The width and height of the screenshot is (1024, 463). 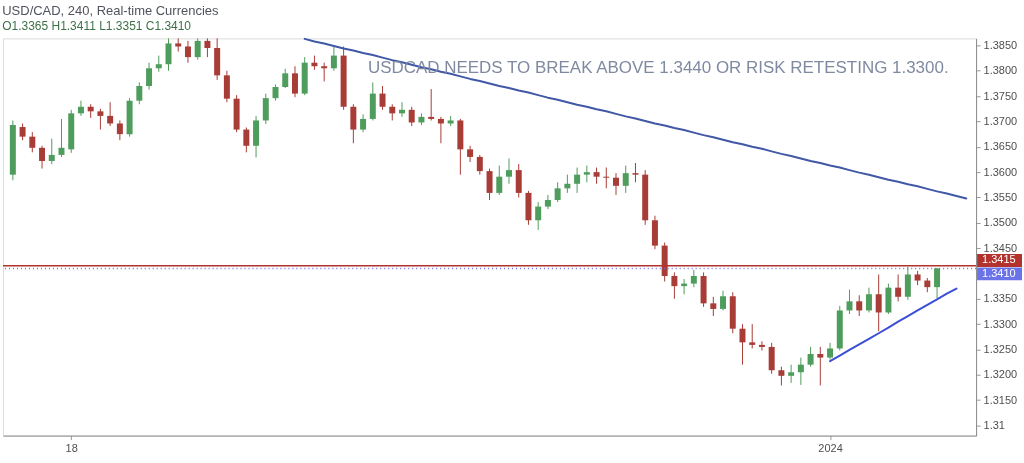 I want to click on y-tick-label: 1.3250, so click(x=1000, y=348).